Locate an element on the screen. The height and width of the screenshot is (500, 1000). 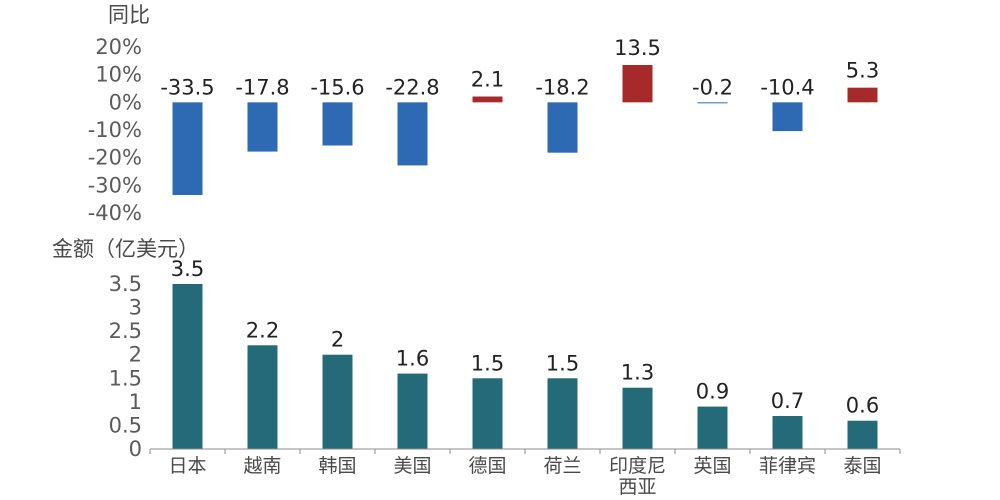
yoy-y-tick-label: -30% is located at coordinates (115, 185).